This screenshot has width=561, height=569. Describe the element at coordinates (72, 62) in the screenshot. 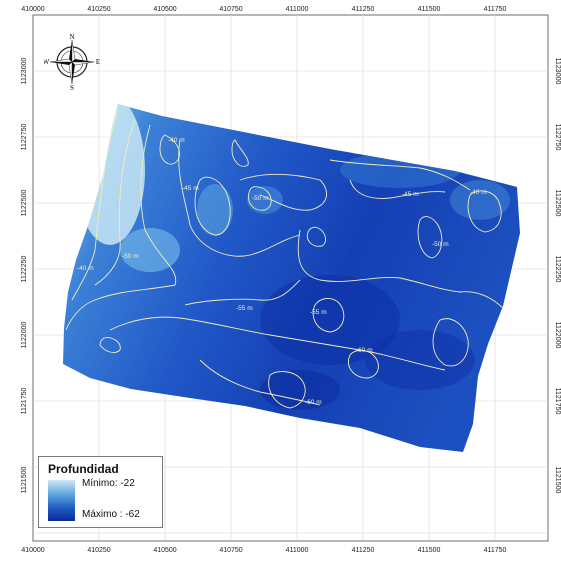

I see `compass-rose-icon: N S W E` at that location.